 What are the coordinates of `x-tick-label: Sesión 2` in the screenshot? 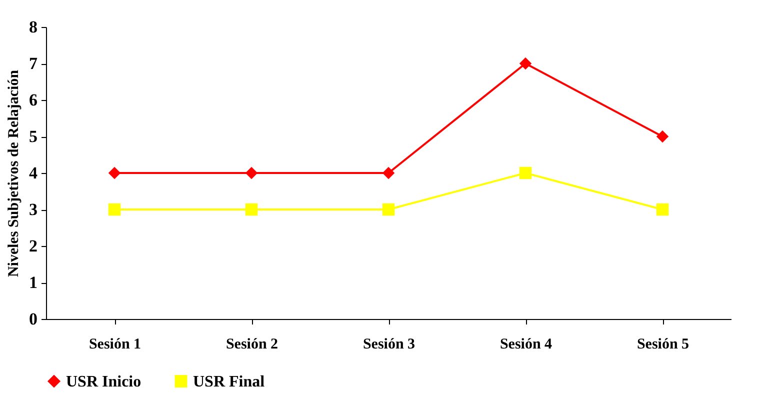 It's located at (252, 344).